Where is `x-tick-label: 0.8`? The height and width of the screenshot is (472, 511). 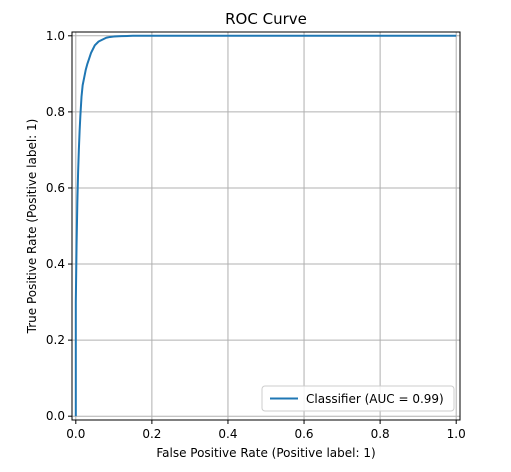
x-tick-label: 0.8 is located at coordinates (380, 434).